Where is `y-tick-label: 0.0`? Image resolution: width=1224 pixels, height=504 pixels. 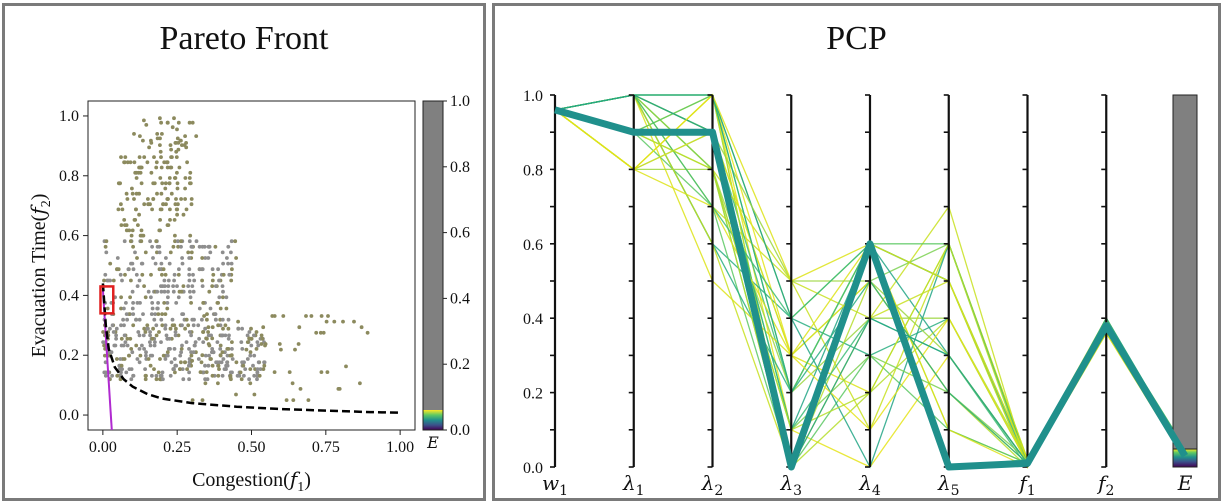
y-tick-label: 0.0 is located at coordinates (69, 415).